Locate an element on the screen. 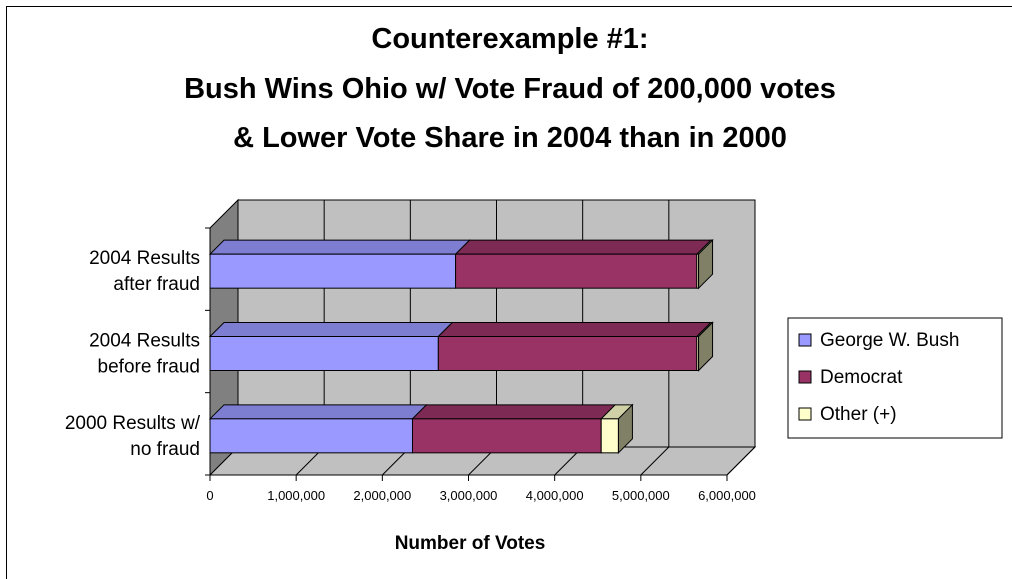 The image size is (1012, 579). x-tick-label: 5,000,000 is located at coordinates (641, 495).